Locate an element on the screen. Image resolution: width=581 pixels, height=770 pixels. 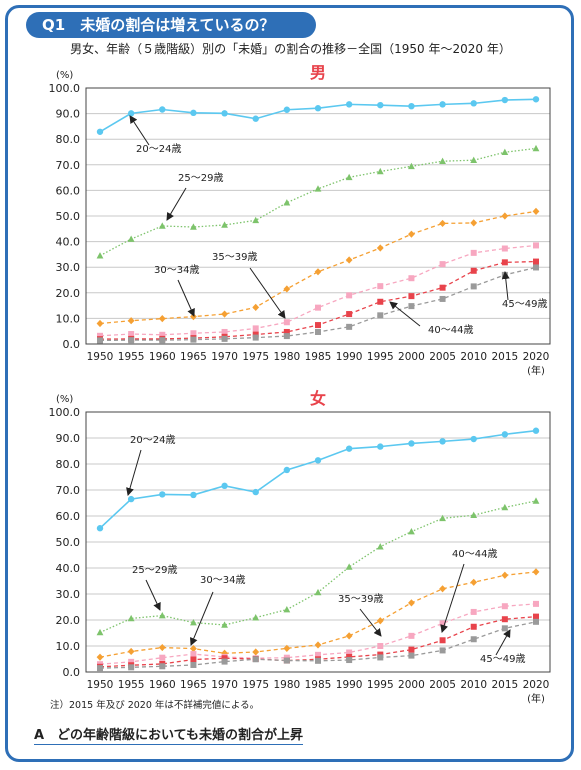
x-tick-label: 2010 is located at coordinates (473, 685).